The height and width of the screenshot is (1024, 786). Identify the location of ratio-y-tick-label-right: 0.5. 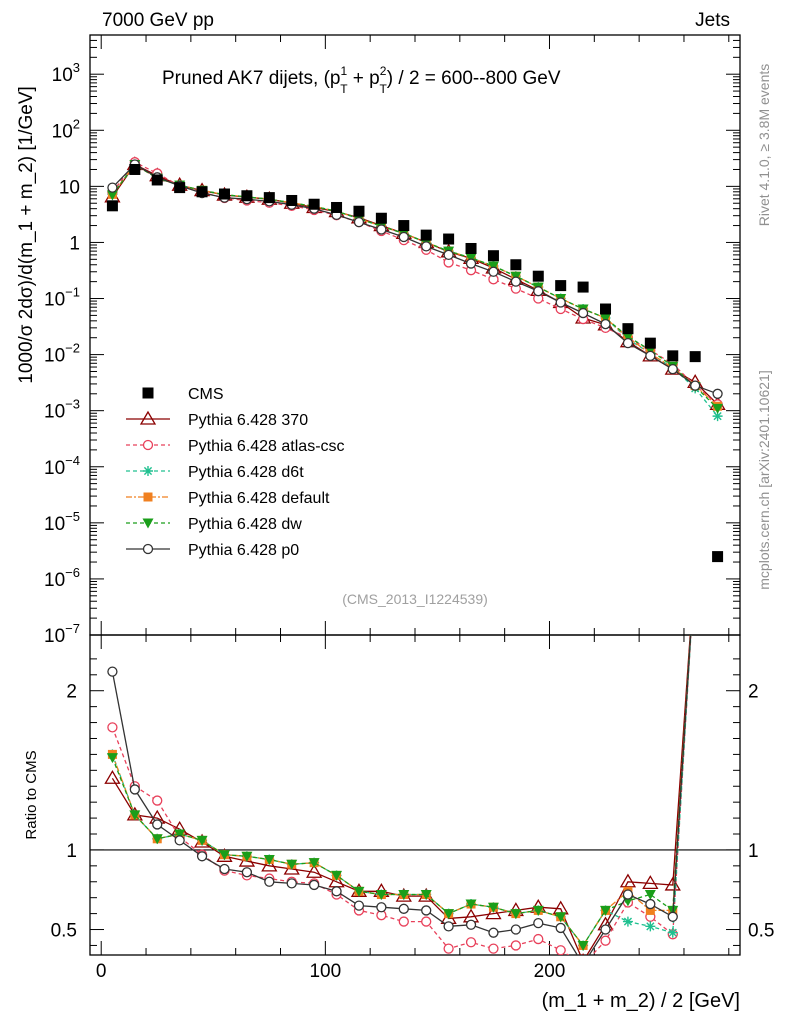
(761, 931).